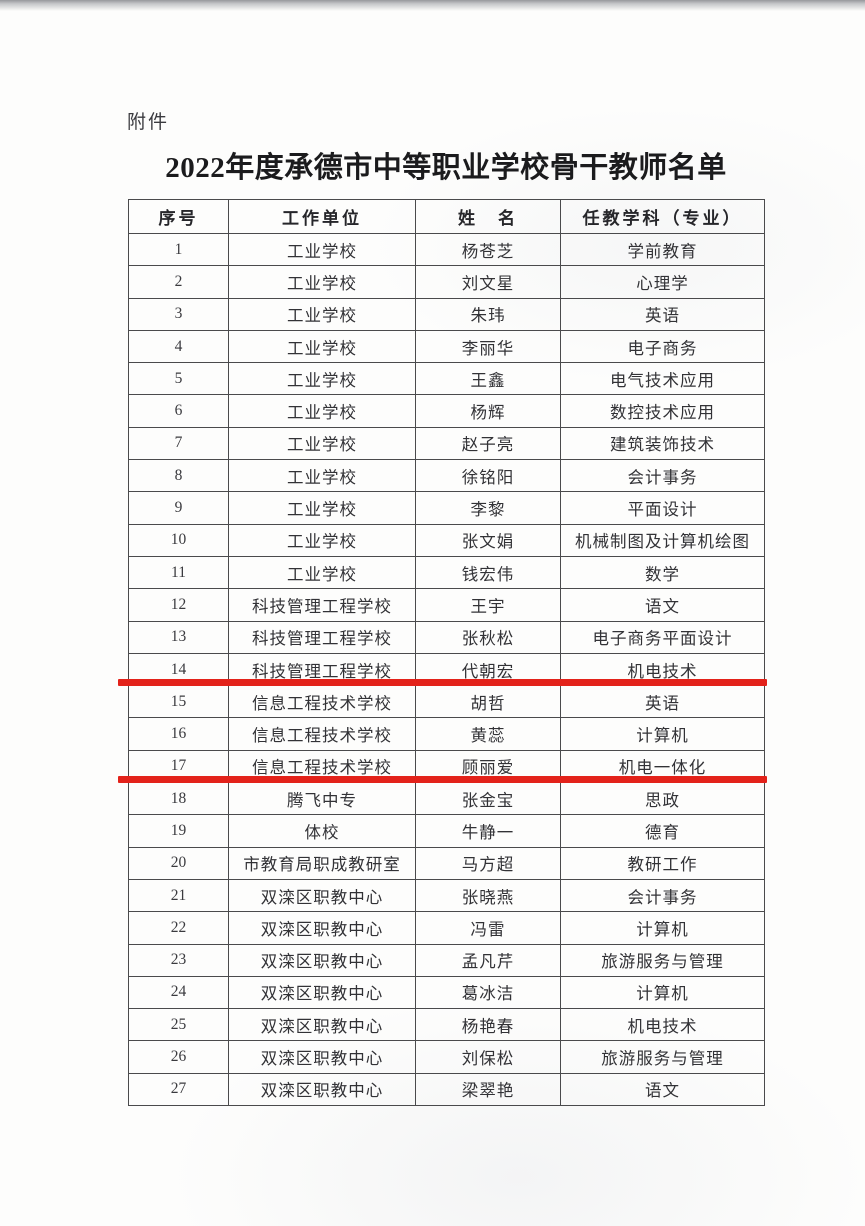 The height and width of the screenshot is (1226, 865). Describe the element at coordinates (662, 443) in the screenshot. I see `cell-subject: 建筑装饰技术` at that location.